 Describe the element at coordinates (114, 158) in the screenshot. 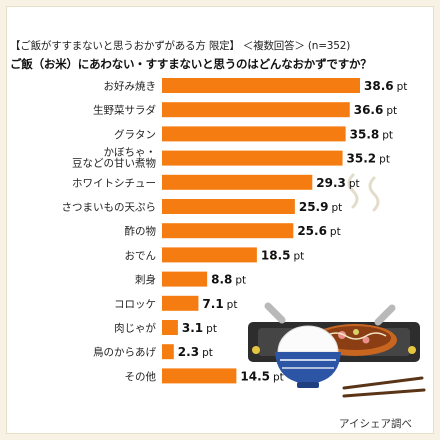

I see `category-label: かぼちゃ・豆などの甘い煮物` at that location.